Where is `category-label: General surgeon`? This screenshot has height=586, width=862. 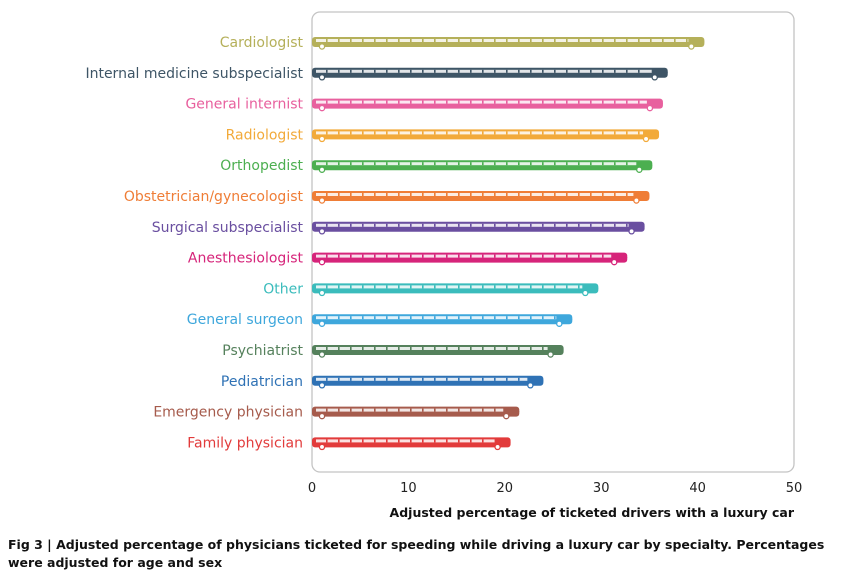 category-label: General surgeon is located at coordinates (245, 320).